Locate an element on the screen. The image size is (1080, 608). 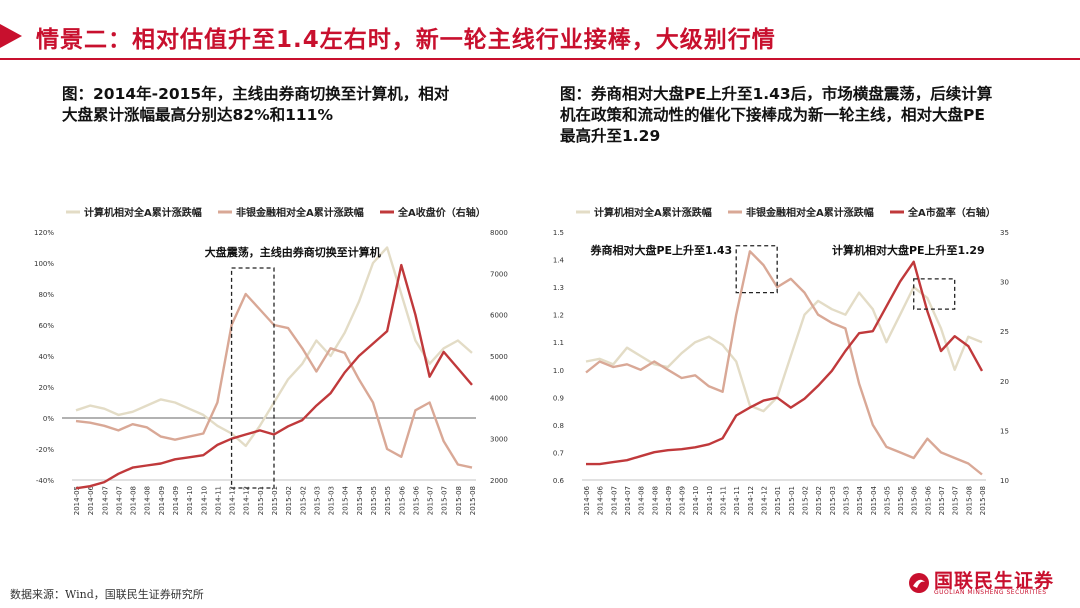
logo-text-en: GUOLIAN MINSHENG SECURITIES is located at coordinates (990, 592).